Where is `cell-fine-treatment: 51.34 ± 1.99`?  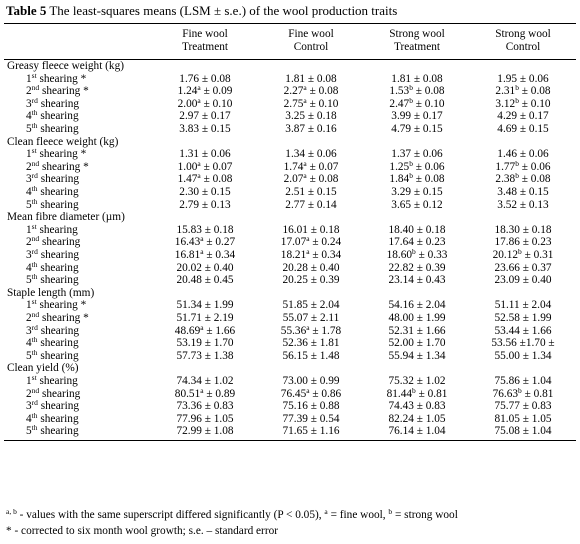
cell-fine-treatment: 51.34 ± 1.99 is located at coordinates (205, 305).